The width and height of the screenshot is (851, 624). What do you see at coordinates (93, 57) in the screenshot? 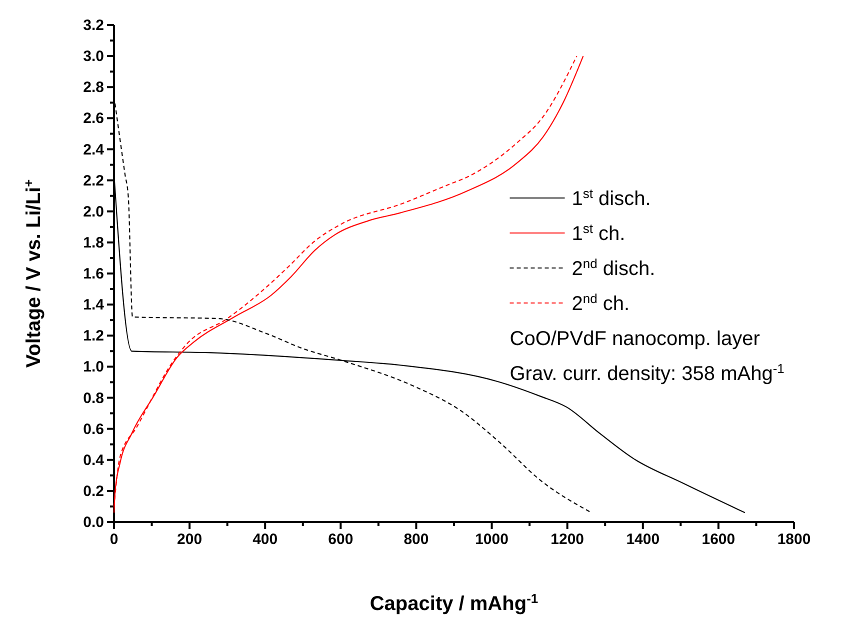
I see `y-tick-label: 3.0` at bounding box center [93, 57].